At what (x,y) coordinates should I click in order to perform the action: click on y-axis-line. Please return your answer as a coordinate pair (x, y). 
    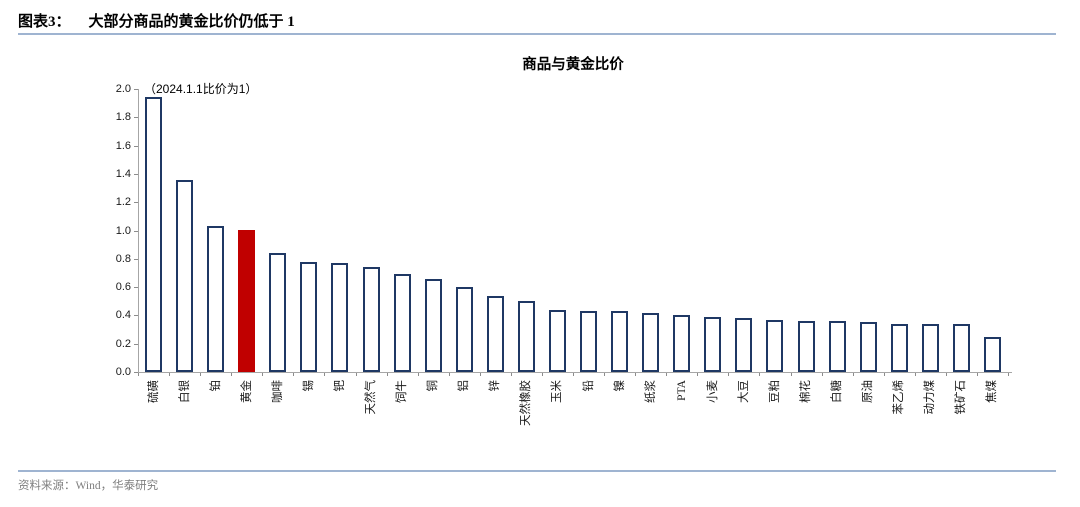
    Looking at the image, I should click on (138, 231).